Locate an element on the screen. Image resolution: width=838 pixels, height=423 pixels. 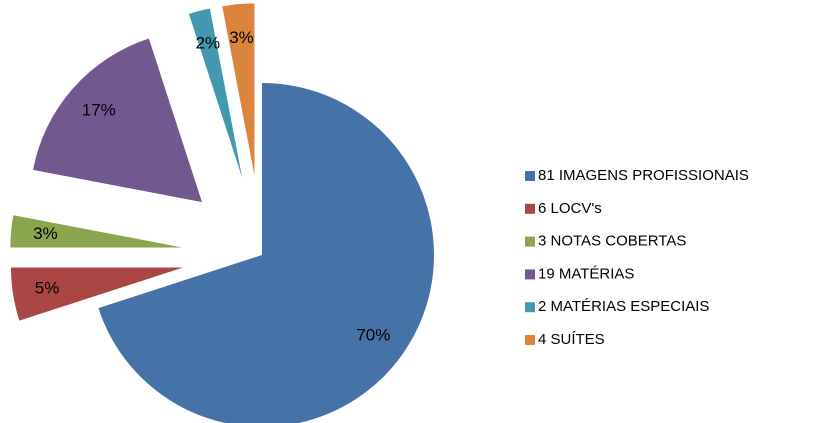
legend-label: 2 MATÉRIAS ESPECIAIS is located at coordinates (623, 306).